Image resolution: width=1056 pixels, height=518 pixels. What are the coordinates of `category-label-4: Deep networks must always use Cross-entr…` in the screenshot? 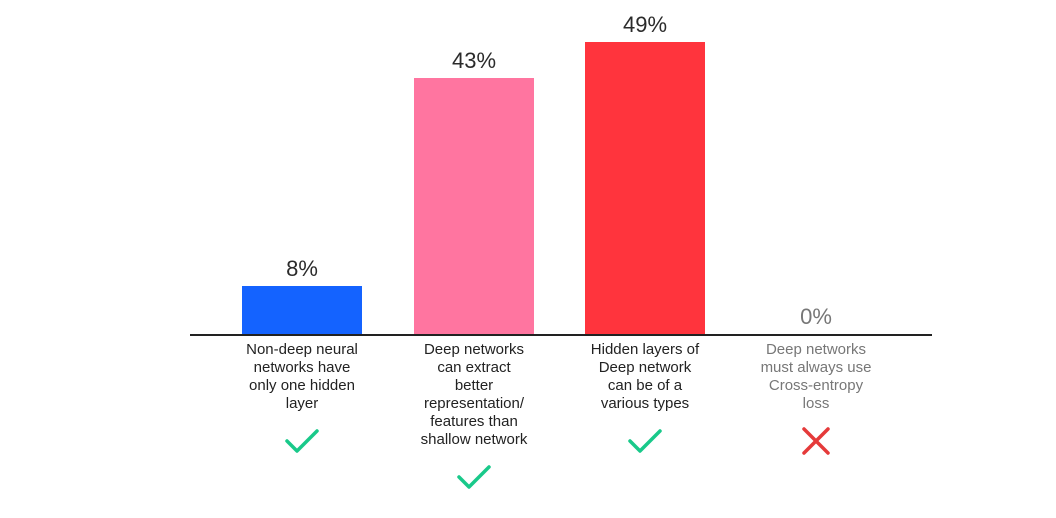 It's located at (816, 376).